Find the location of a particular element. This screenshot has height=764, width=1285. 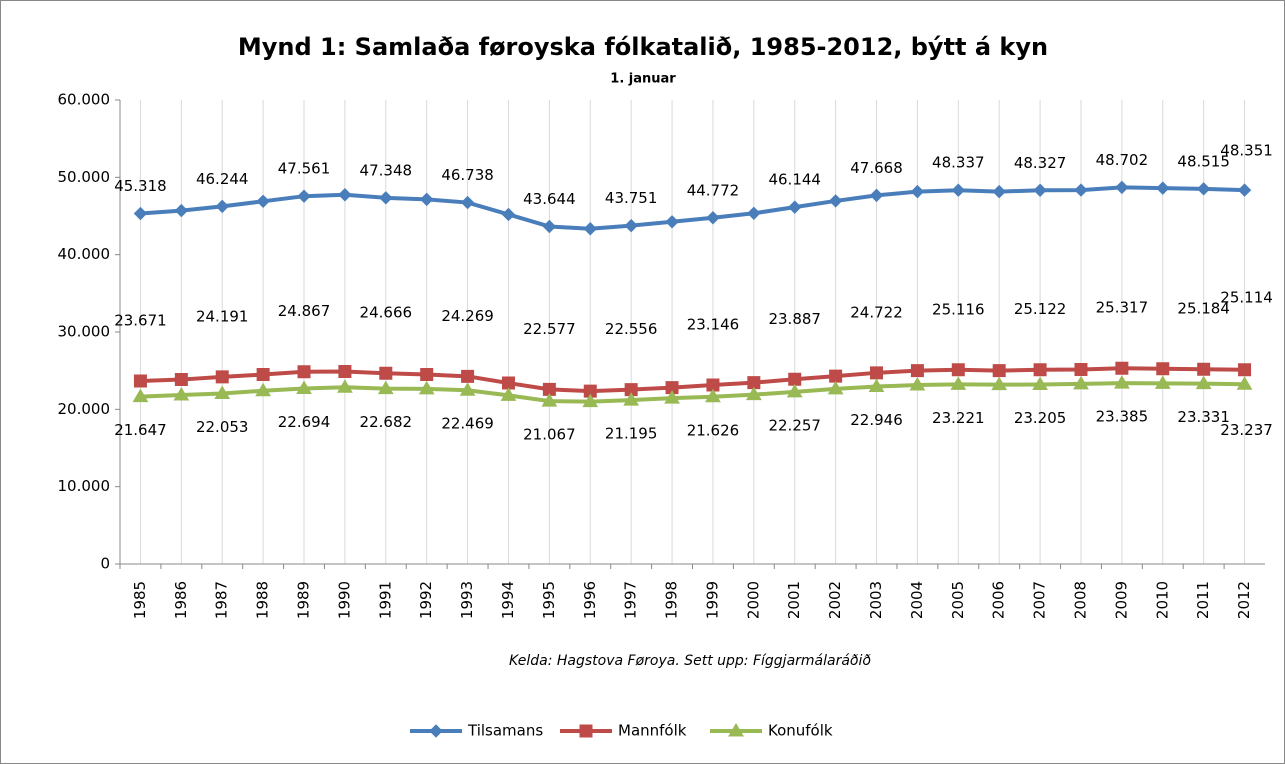

y-tick-label: 50.000 is located at coordinates (84, 177).